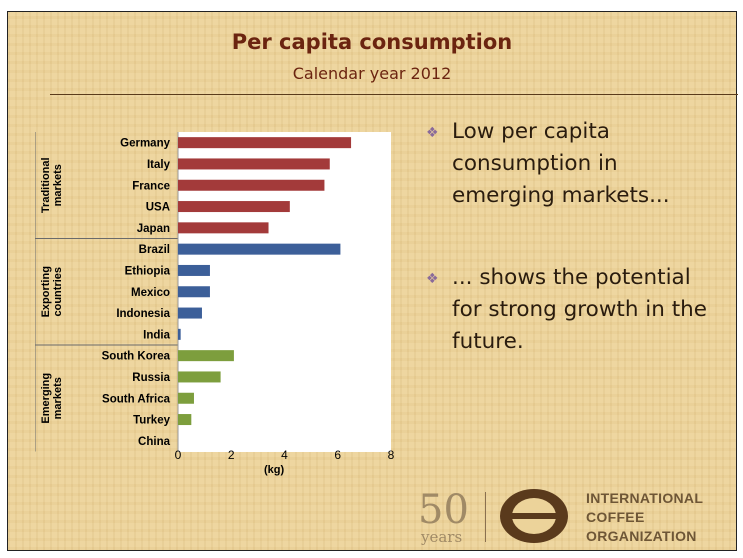 The image size is (743, 558). What do you see at coordinates (52, 185) in the screenshot?
I see `group-label: Traditionalmarkets` at bounding box center [52, 185].